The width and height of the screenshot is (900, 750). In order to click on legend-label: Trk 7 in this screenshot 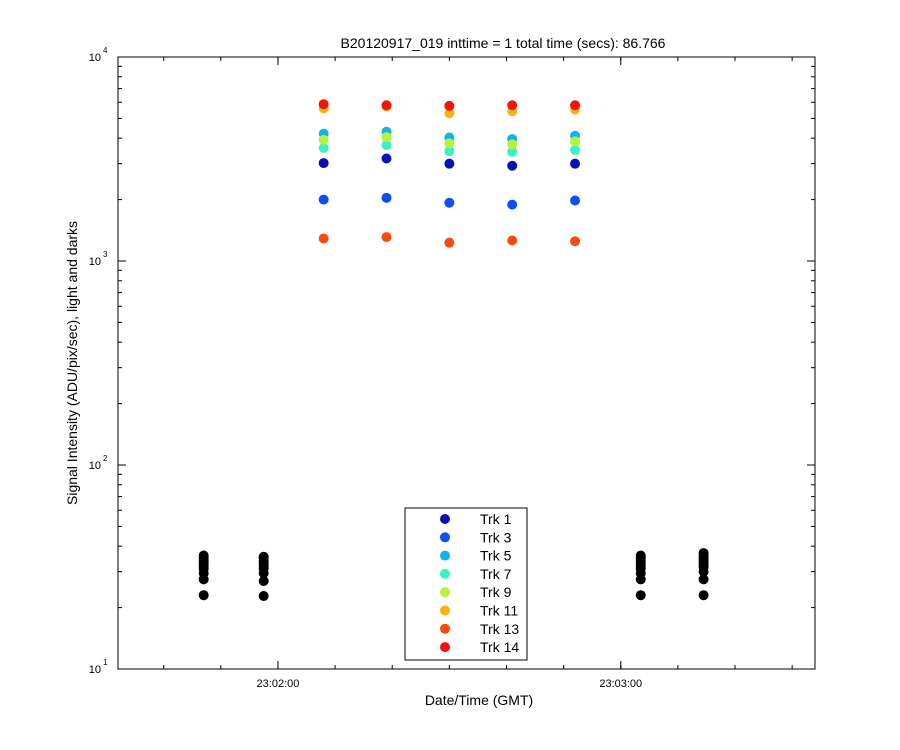, I will do `click(496, 574)`.